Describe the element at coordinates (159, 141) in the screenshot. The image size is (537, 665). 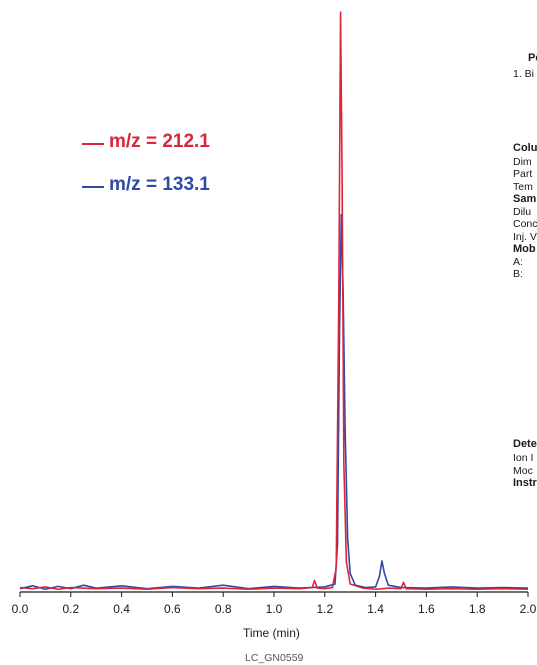
I see `legend-label-red: m/z = 212.1` at that location.